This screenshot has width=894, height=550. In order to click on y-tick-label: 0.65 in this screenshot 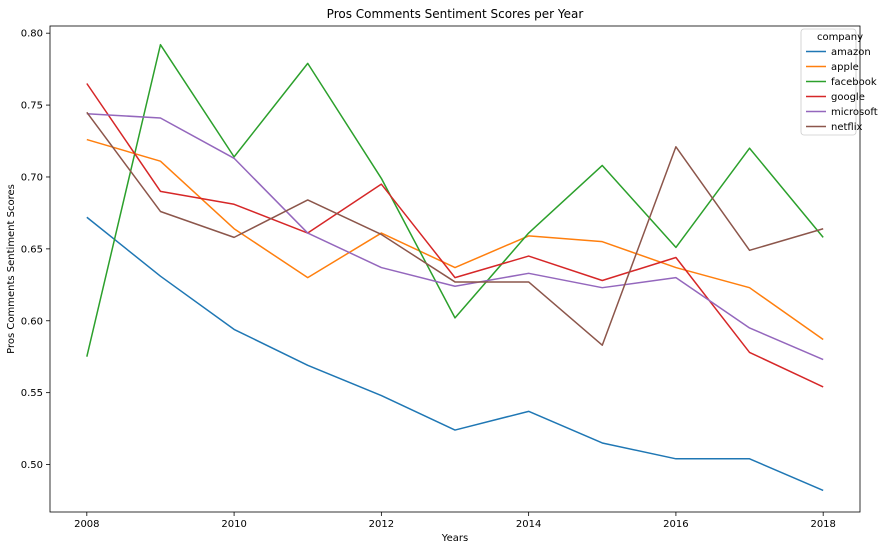, I will do `click(32, 249)`.